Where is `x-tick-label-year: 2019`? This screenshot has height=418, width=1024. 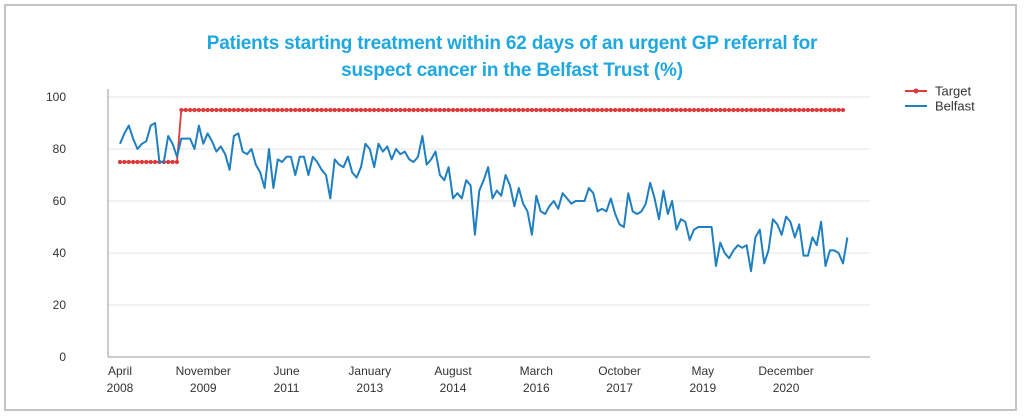
x-tick-label-year: 2019 is located at coordinates (702, 388).